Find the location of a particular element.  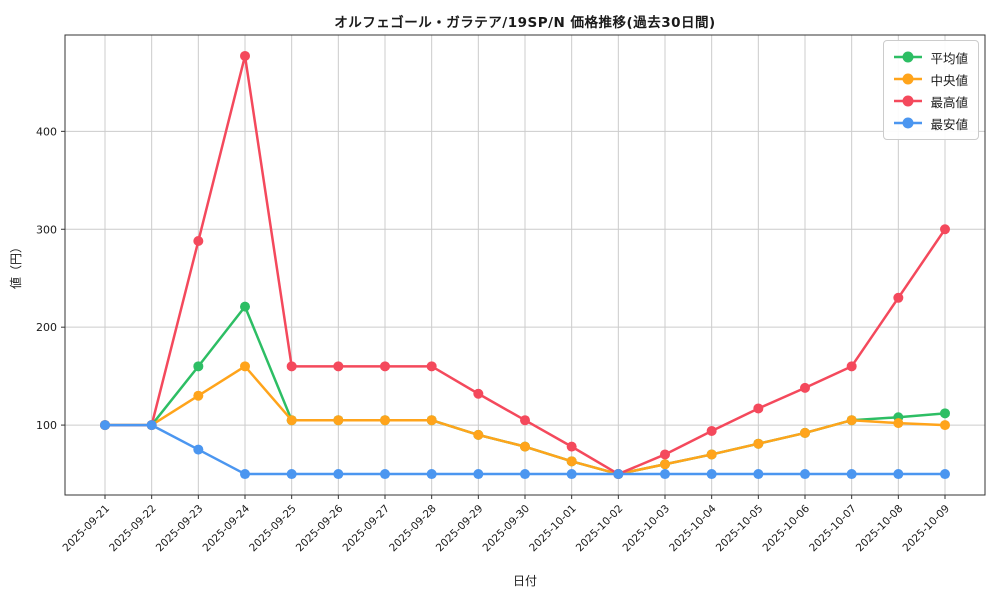

legend-item-median: 中央値 is located at coordinates (930, 79).